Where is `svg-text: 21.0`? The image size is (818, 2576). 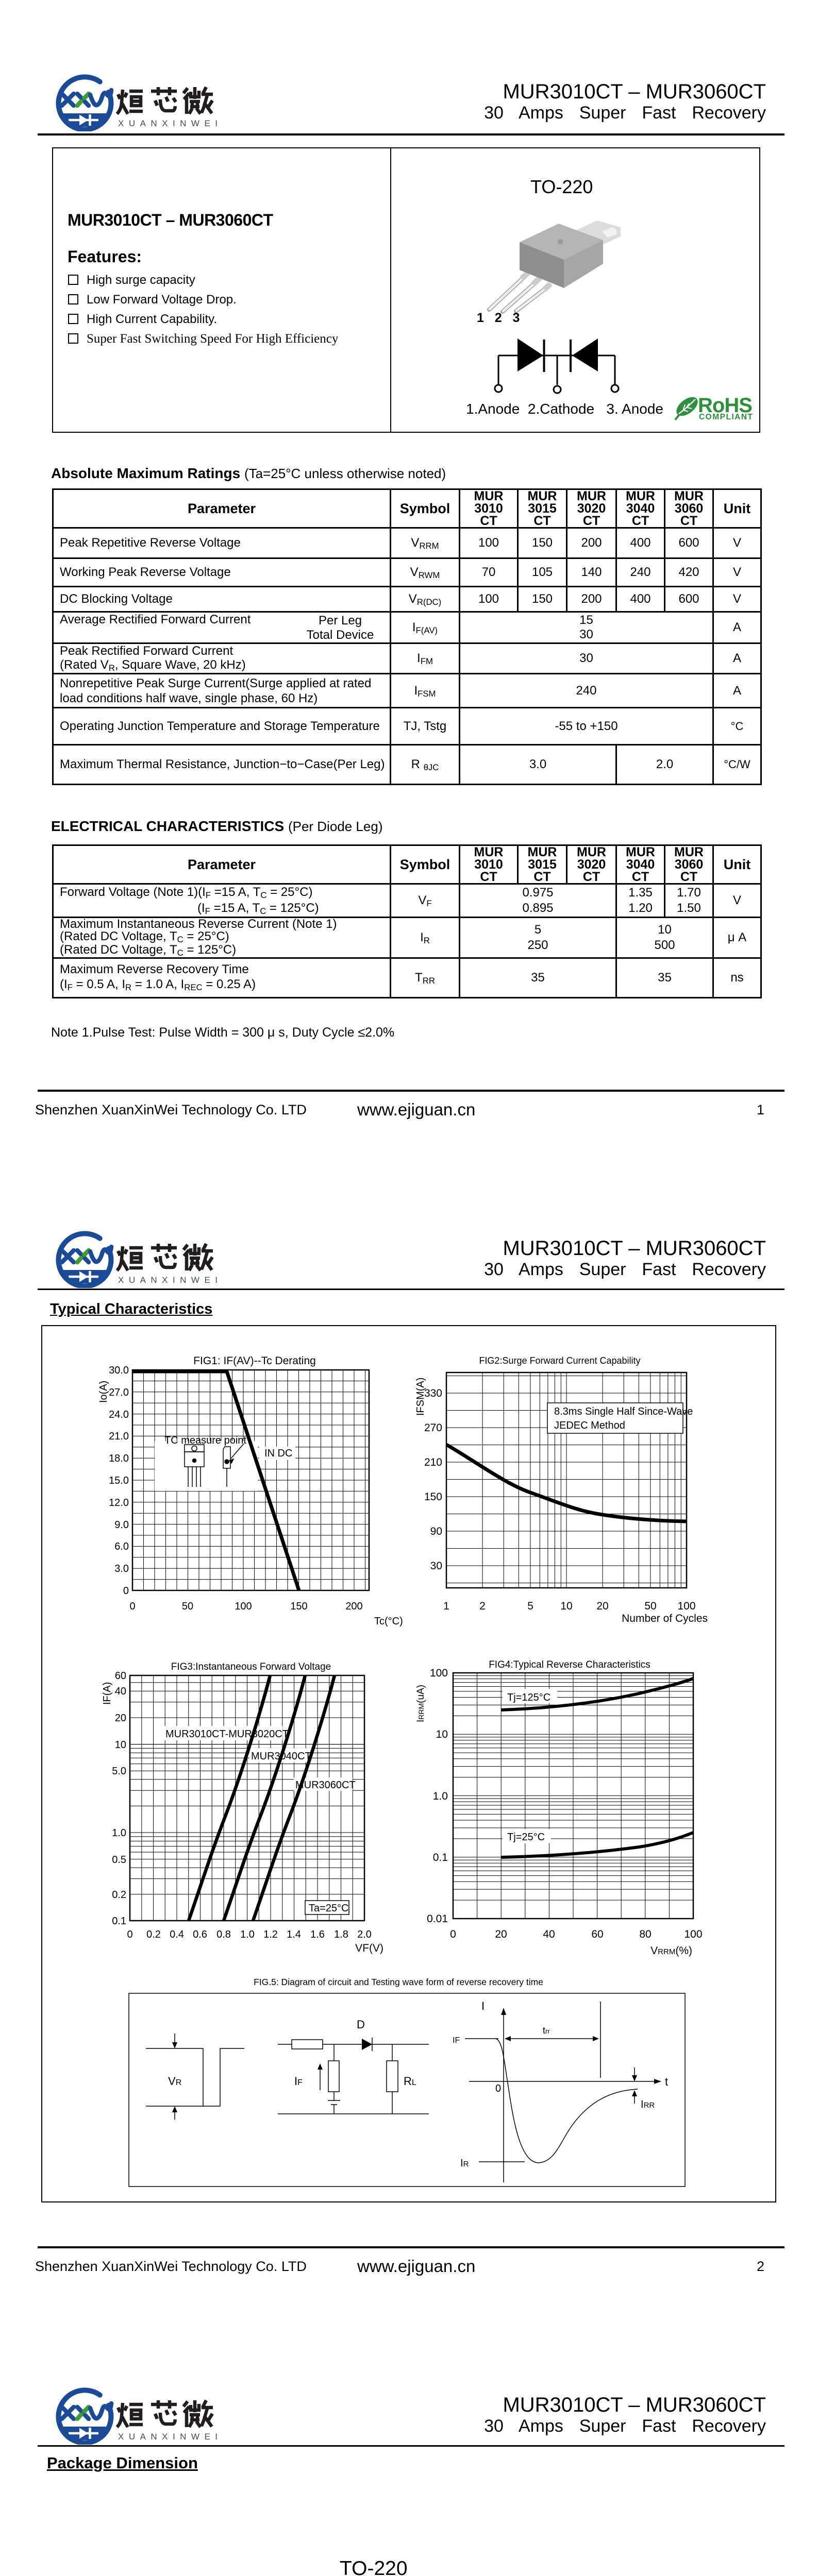 svg-text: 21.0 is located at coordinates (119, 1436).